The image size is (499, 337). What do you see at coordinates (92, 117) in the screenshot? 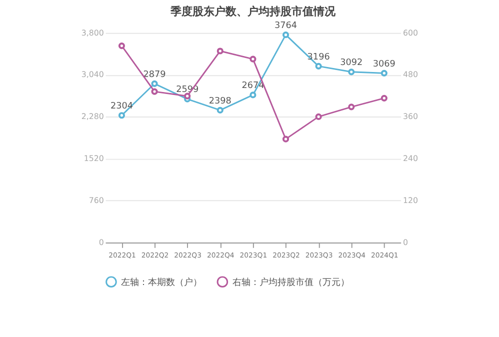
I see `y-tick-label: 2,280` at bounding box center [92, 117].